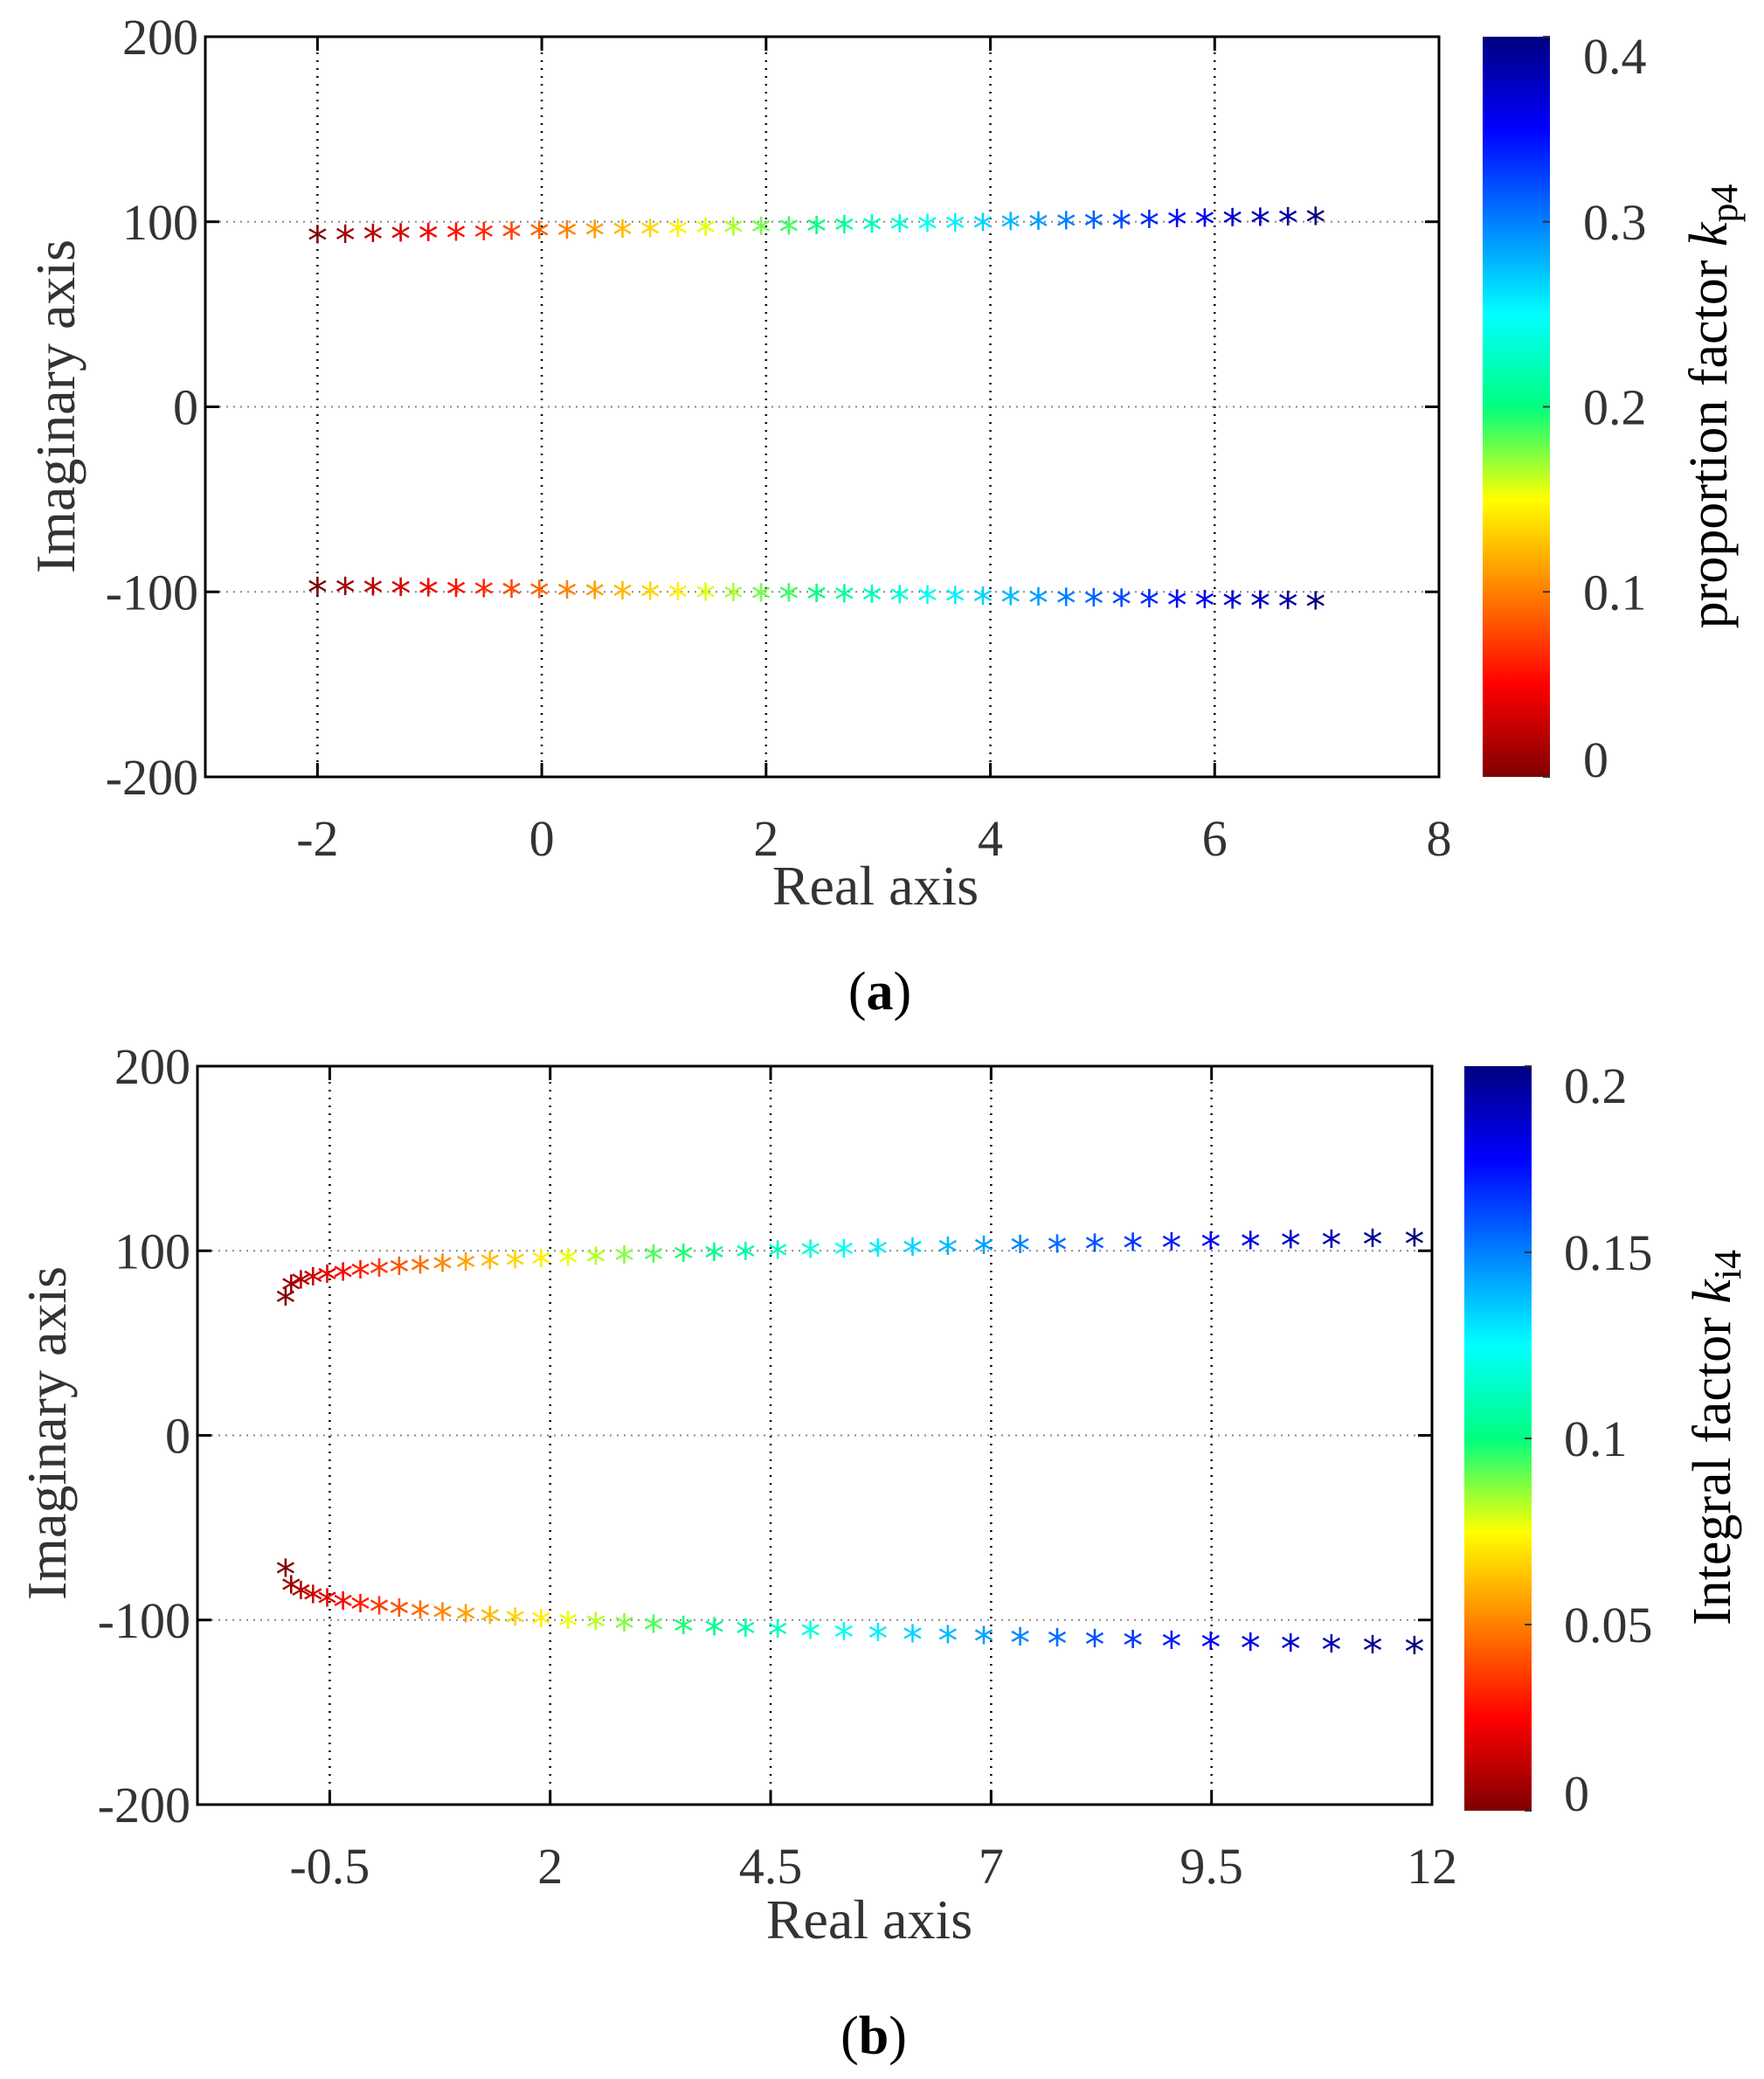 This screenshot has width=1764, height=2079. What do you see at coordinates (152, 778) in the screenshot?
I see `a-y-tick-label: -200` at bounding box center [152, 778].